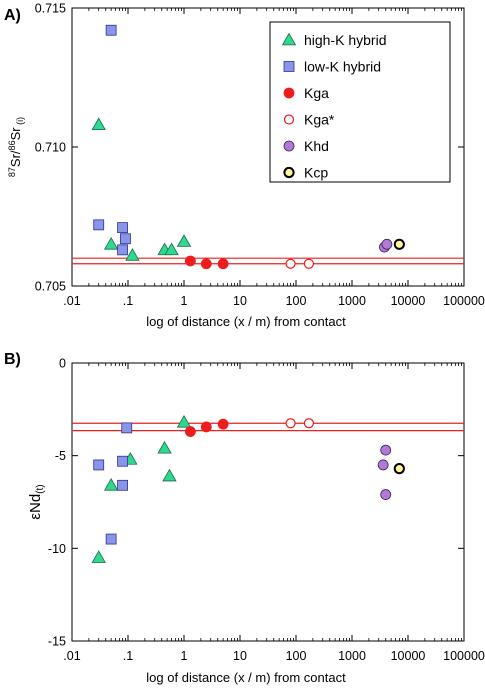 The image size is (485, 690). I want to click on panel-b-x-tick-label: 1000, so click(352, 656).